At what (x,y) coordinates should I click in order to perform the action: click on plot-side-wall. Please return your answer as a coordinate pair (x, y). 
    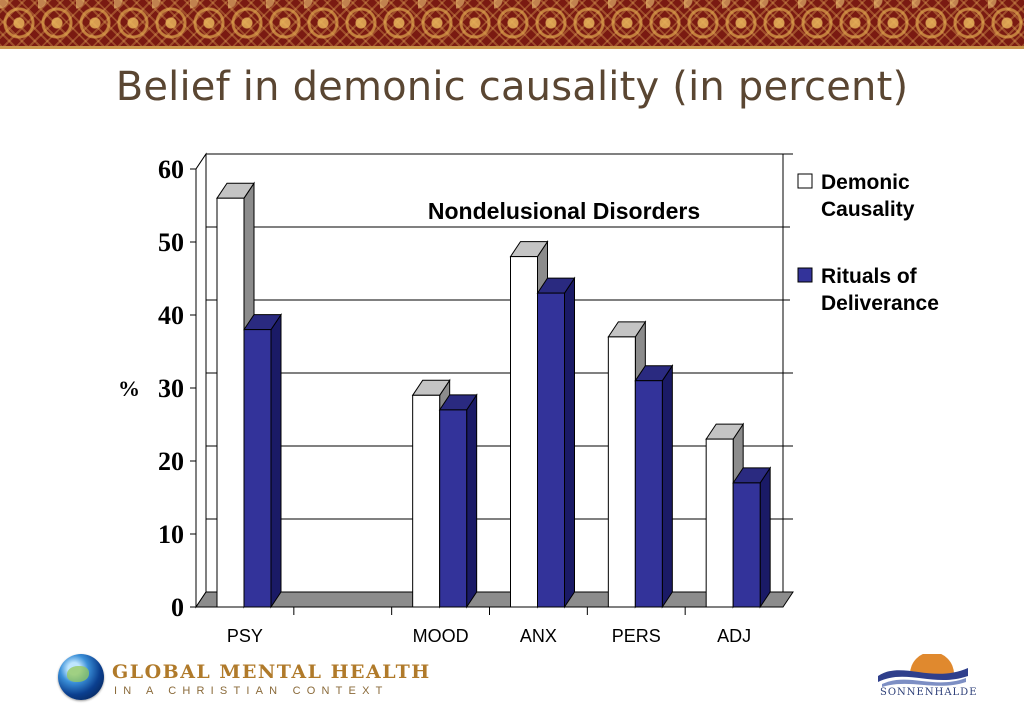
    Looking at the image, I should click on (201, 380).